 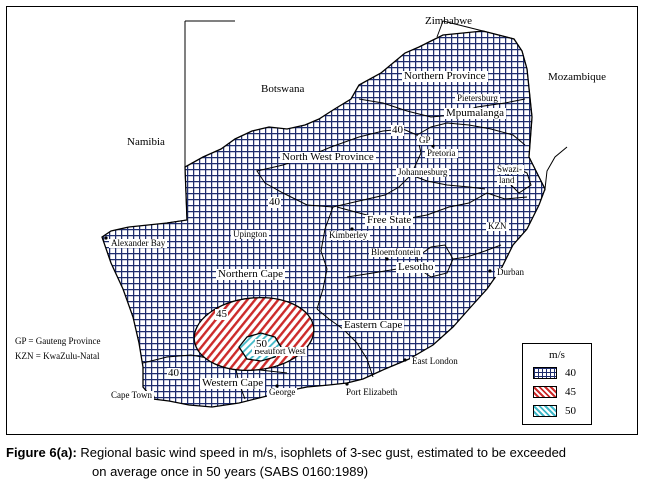 What do you see at coordinates (445, 76) in the screenshot?
I see `label-northern-province: Northern Province` at bounding box center [445, 76].